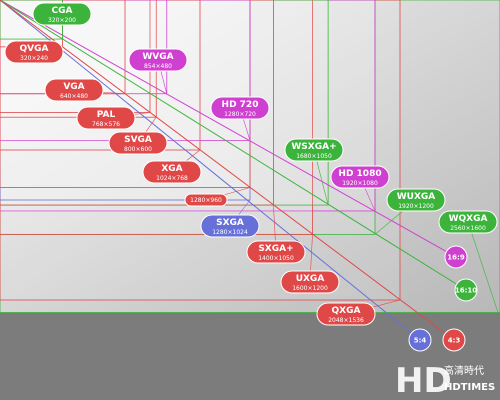 The width and height of the screenshot is (500, 400). What do you see at coordinates (62, 11) in the screenshot?
I see `bubble-name: CGA` at bounding box center [62, 11].